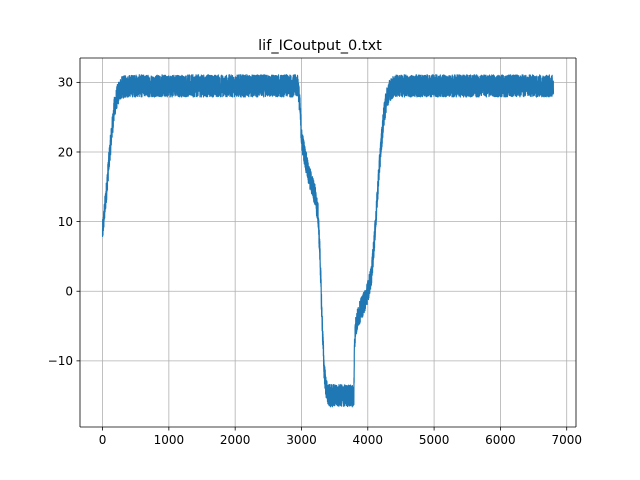  I want to click on y-tick-label: 0, so click(69, 292).